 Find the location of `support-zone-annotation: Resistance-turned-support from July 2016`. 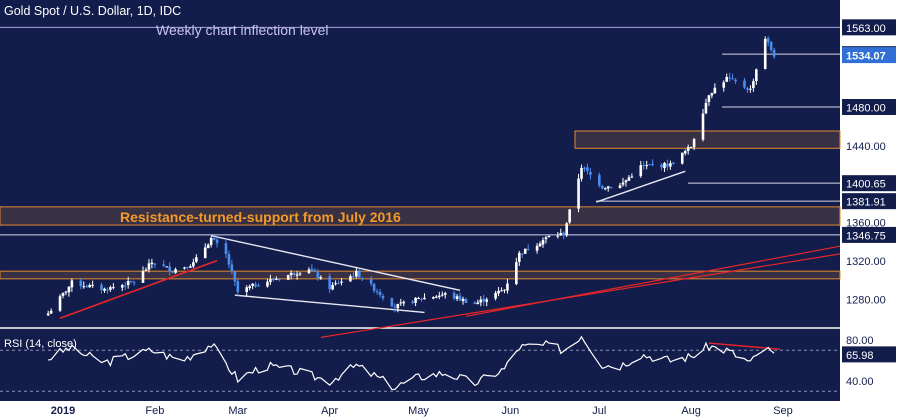

support-zone-annotation: Resistance-turned-support from July 2016 is located at coordinates (260, 217).